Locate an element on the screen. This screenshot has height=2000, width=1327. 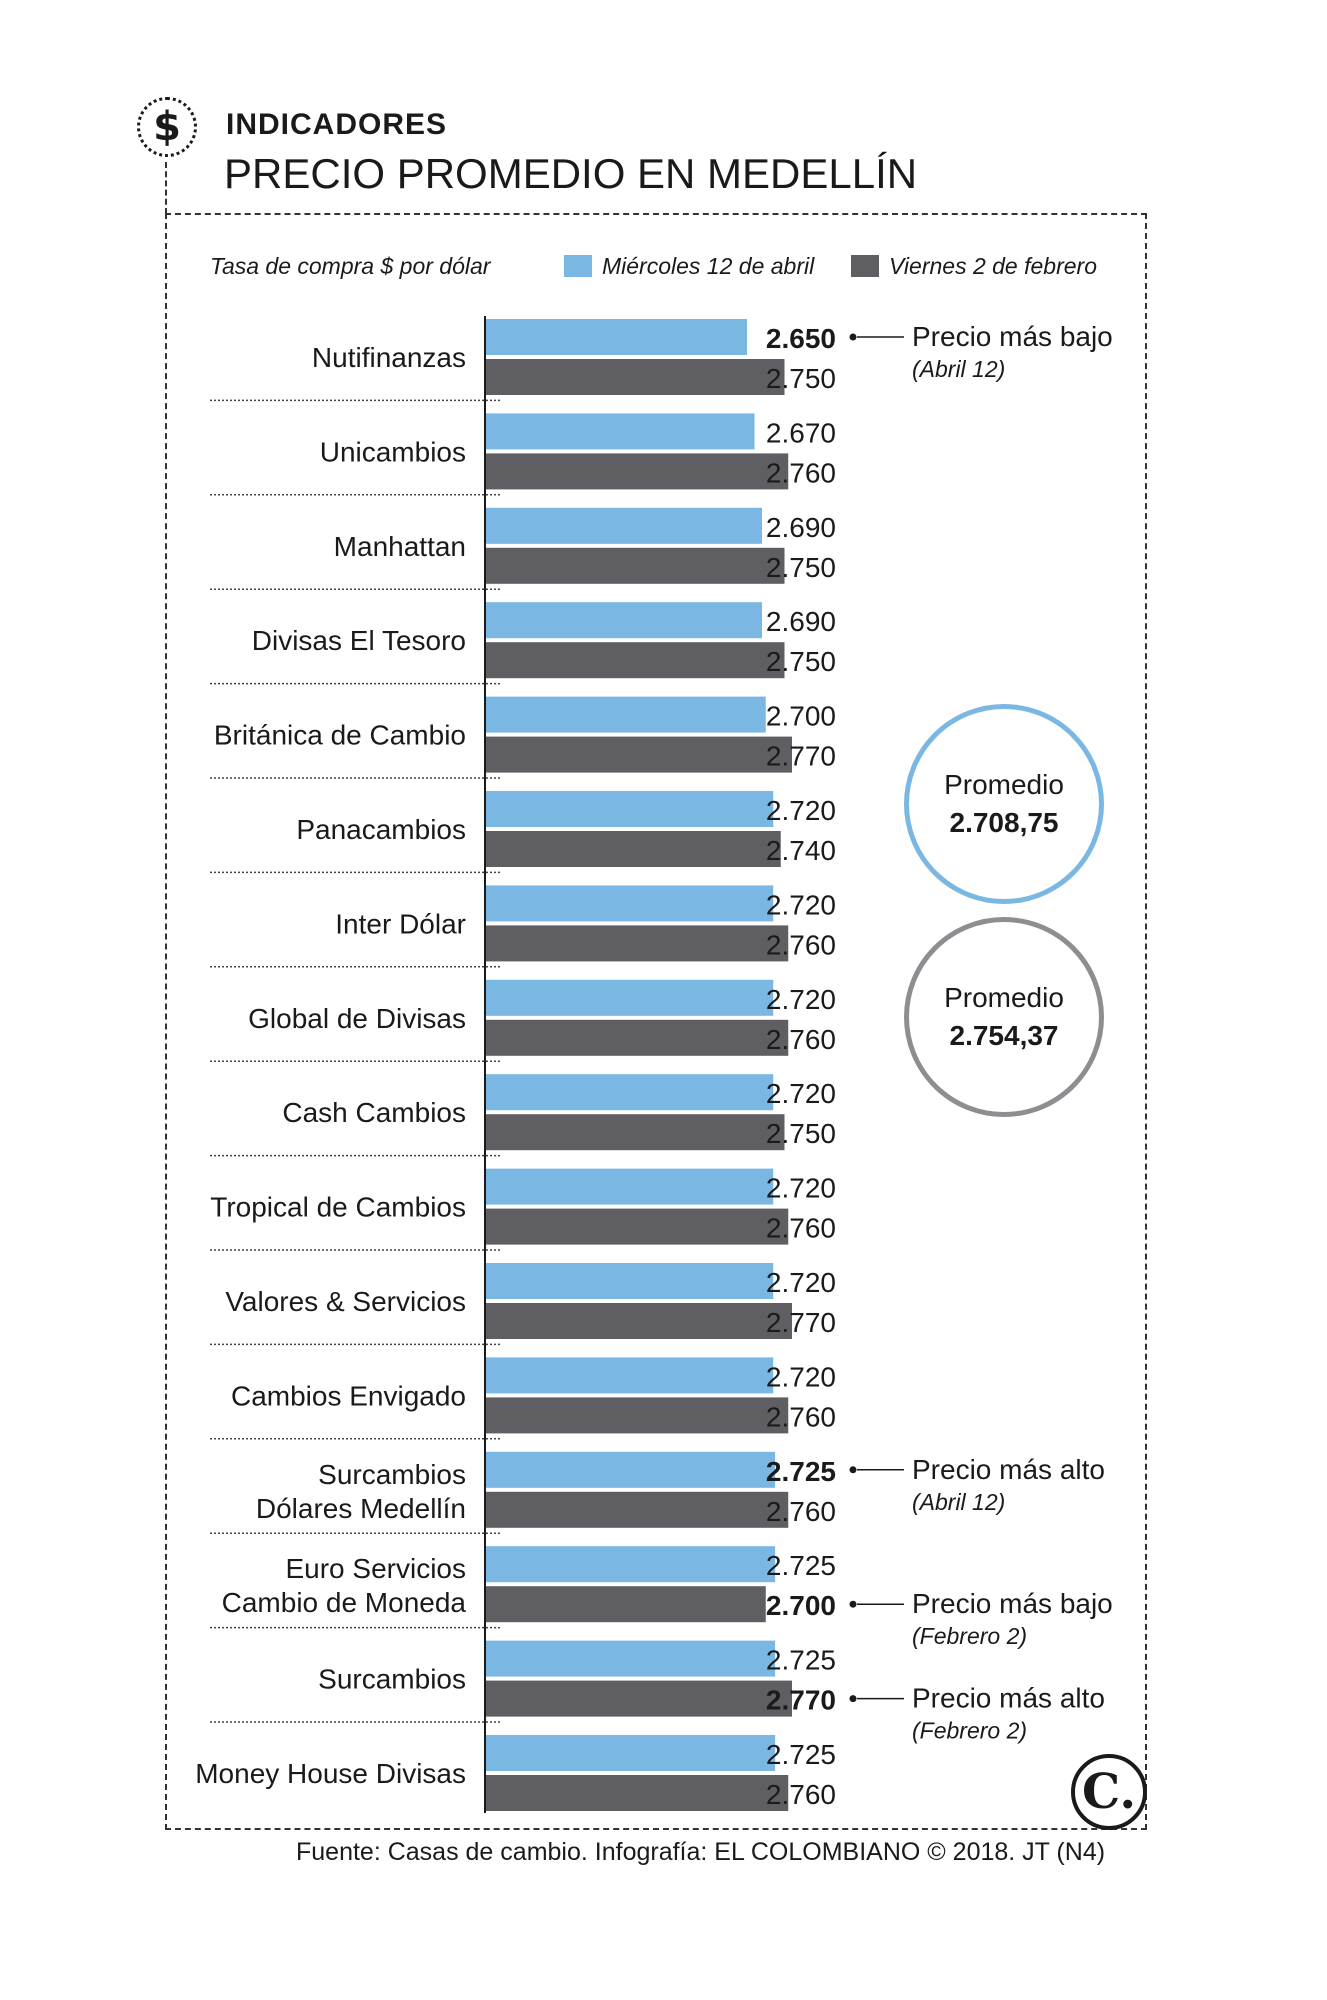
category-label: Cambios Envigado is located at coordinates (348, 1395).